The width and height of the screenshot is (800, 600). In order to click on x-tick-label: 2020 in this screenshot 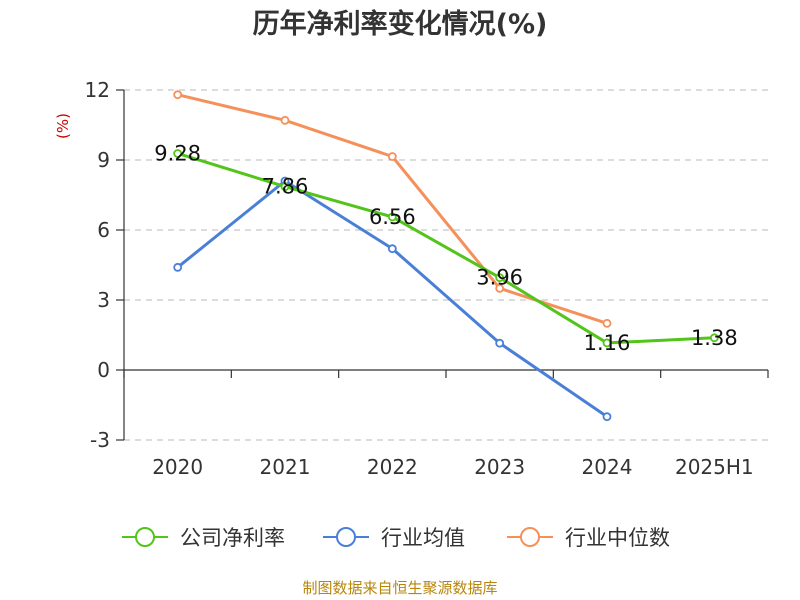, I will do `click(177, 467)`.